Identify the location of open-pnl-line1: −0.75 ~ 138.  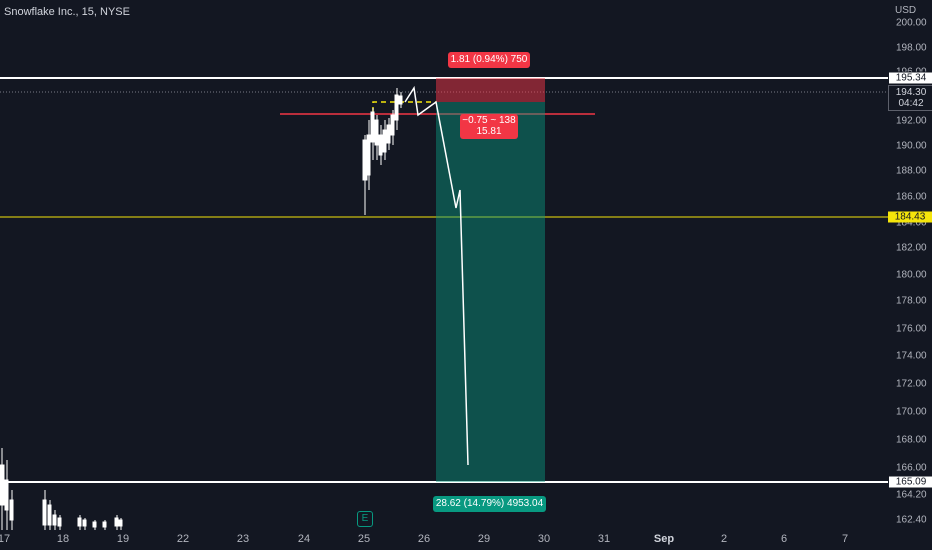
(489, 120).